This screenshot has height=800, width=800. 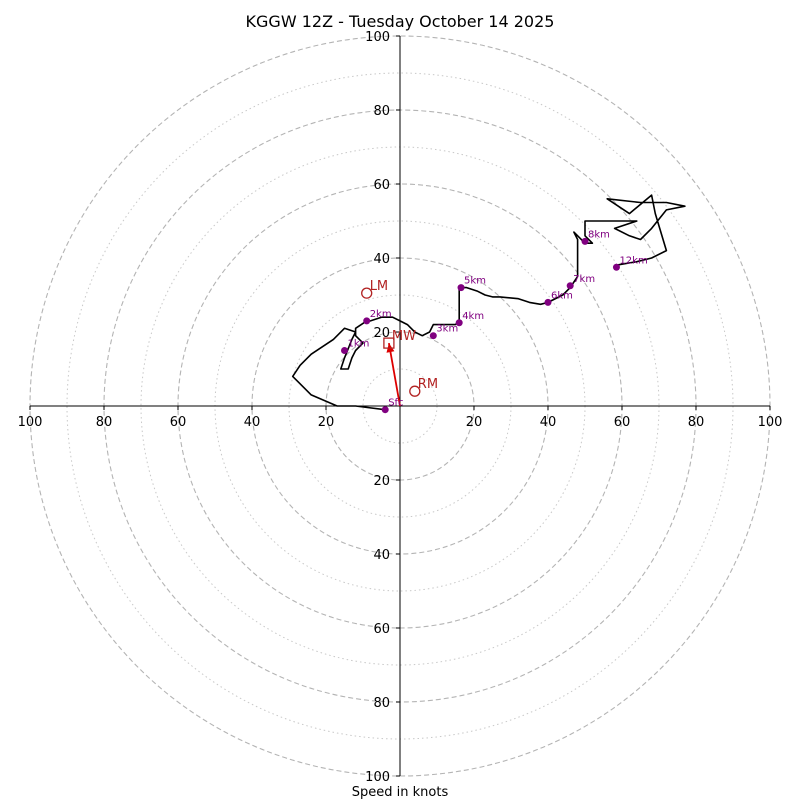 I want to click on storm-motion-marker-RM, so click(x=415, y=391).